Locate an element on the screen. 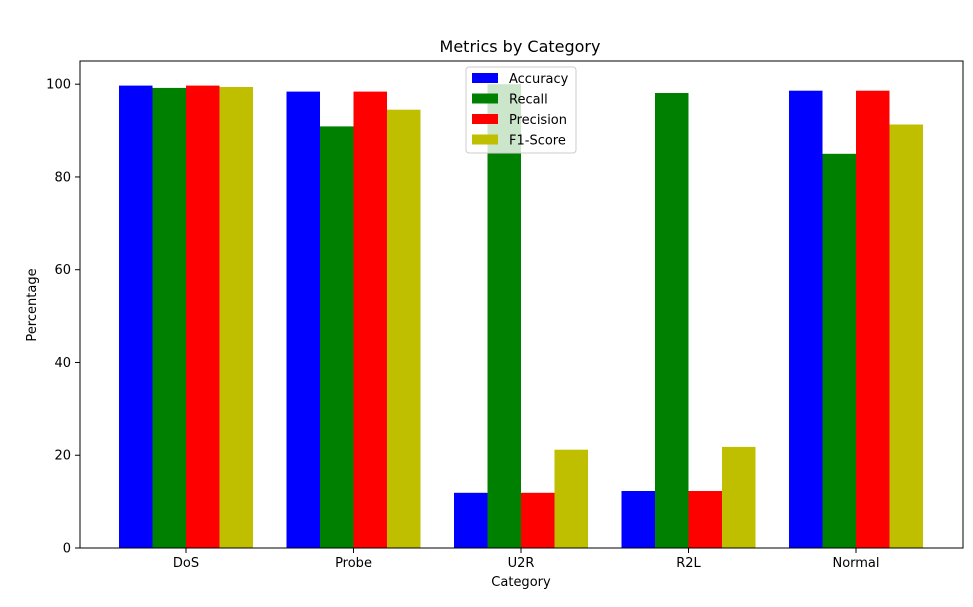 The width and height of the screenshot is (973, 607). y-tick-label: 0 is located at coordinates (67, 549).